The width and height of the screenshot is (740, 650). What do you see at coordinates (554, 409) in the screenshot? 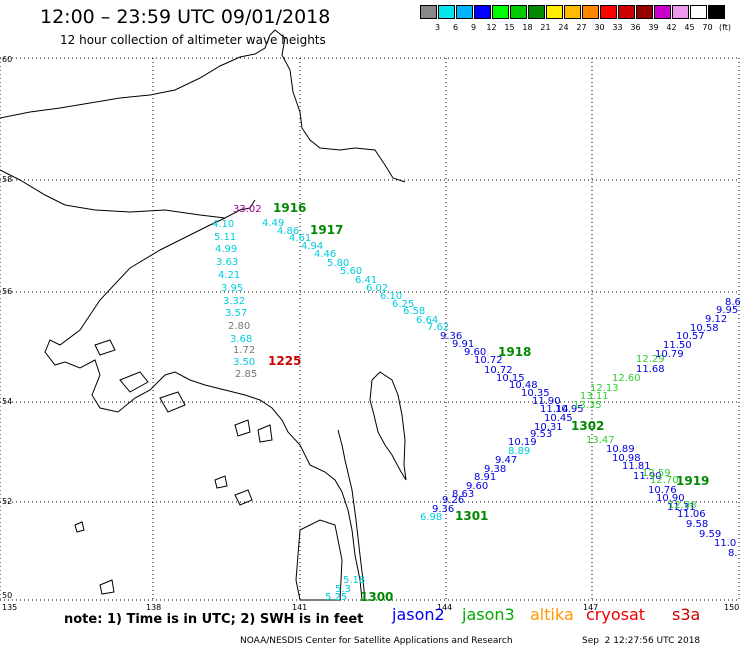
I see `wave-height-value: 11.14` at bounding box center [554, 409].